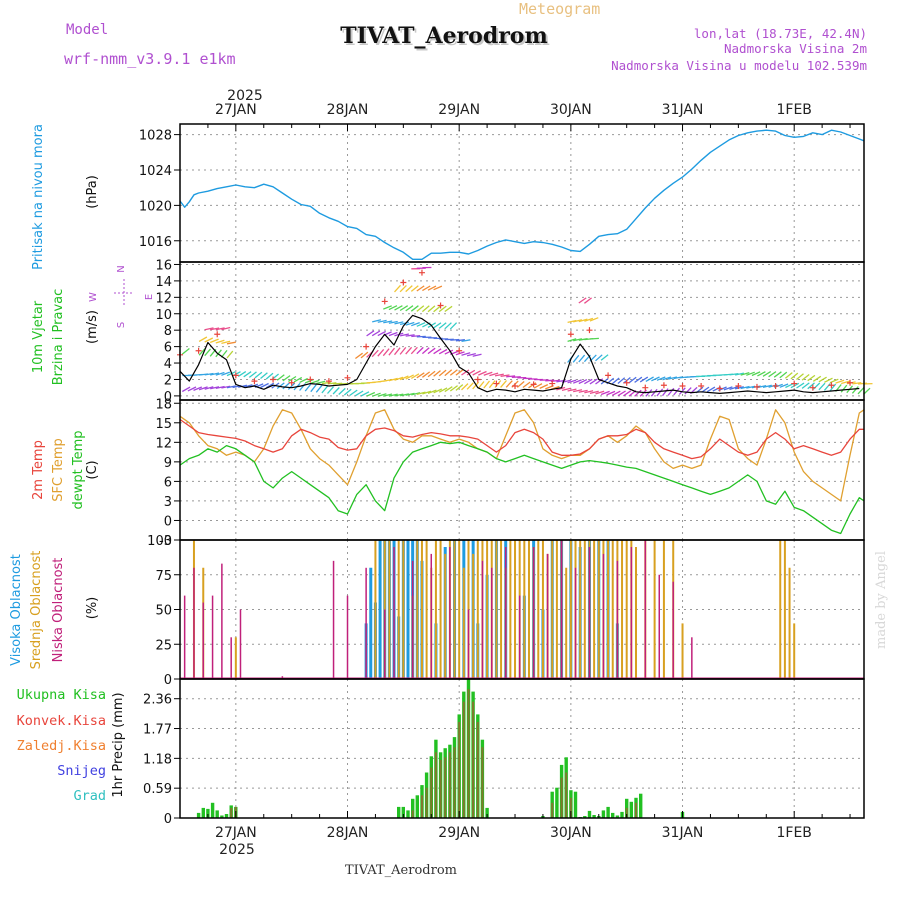  Describe the element at coordinates (780, 33) in the screenshot. I see `coords-label: lon,lat (18.73E, 42.4N)` at that location.